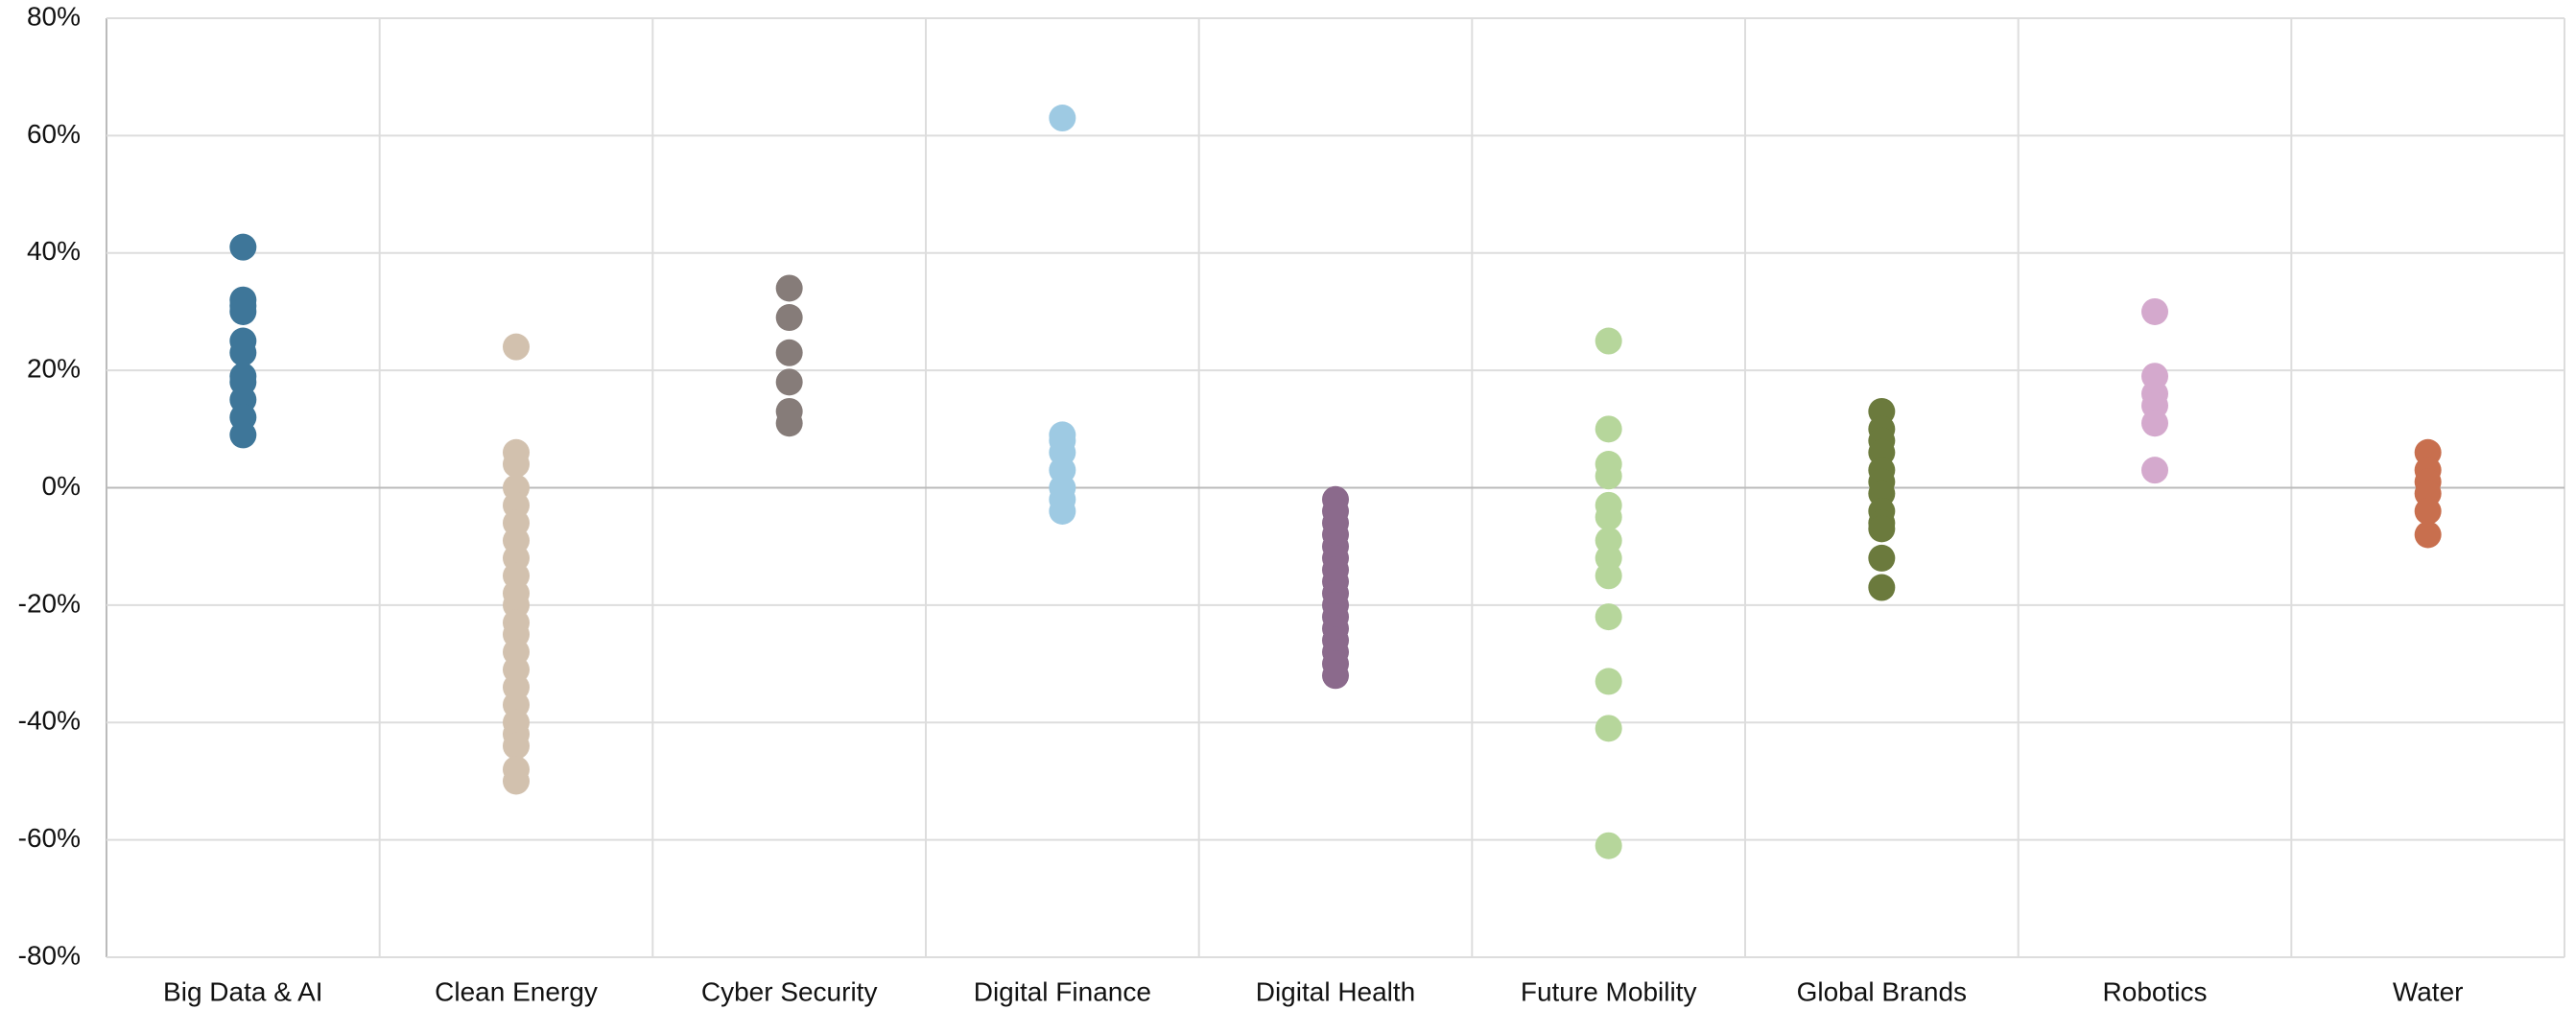 The width and height of the screenshot is (2576, 1010). Describe the element at coordinates (2155, 991) in the screenshot. I see `x-tick-label: Robotics` at that location.